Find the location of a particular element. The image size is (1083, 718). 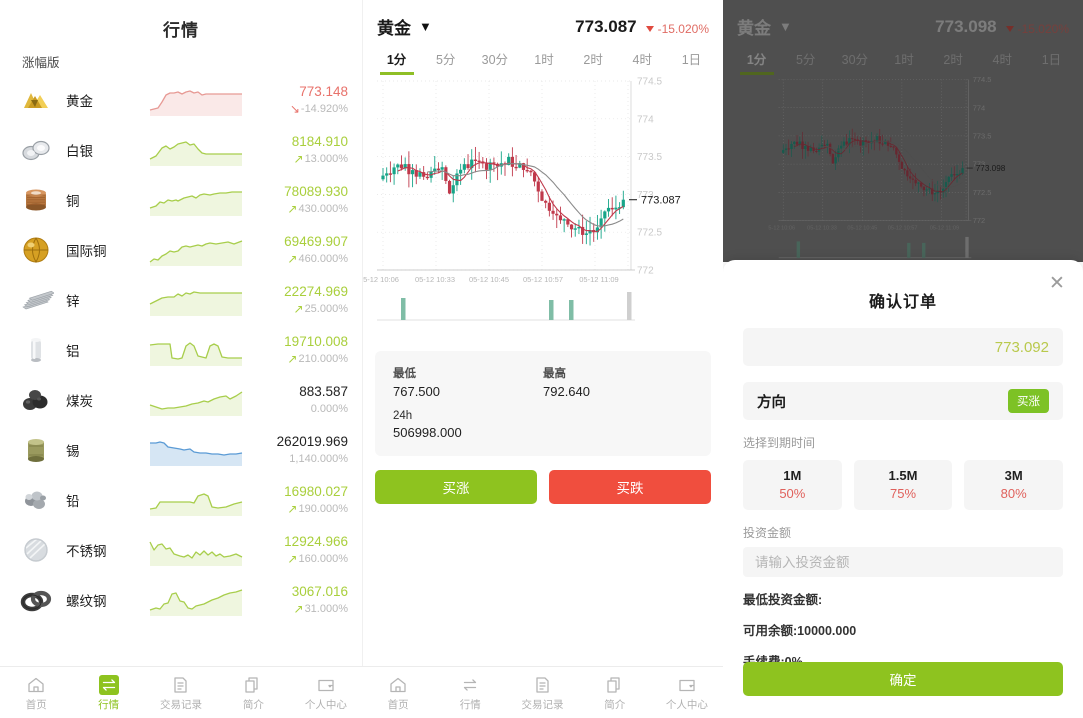

min-invest-note: 最低投资金额: is located at coordinates (783, 600).